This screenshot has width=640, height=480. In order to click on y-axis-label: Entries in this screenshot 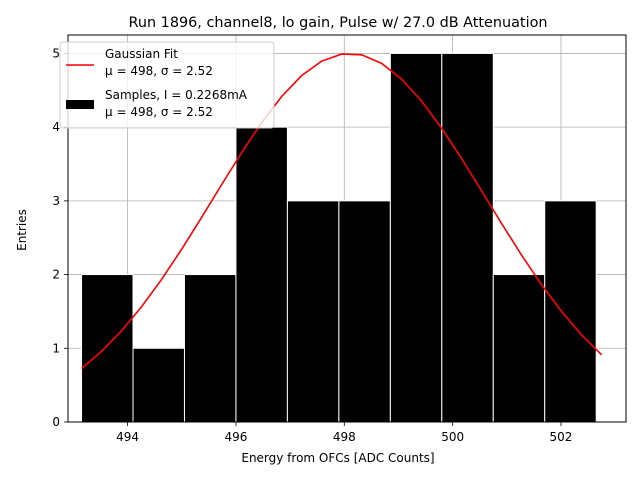, I will do `click(22, 230)`.